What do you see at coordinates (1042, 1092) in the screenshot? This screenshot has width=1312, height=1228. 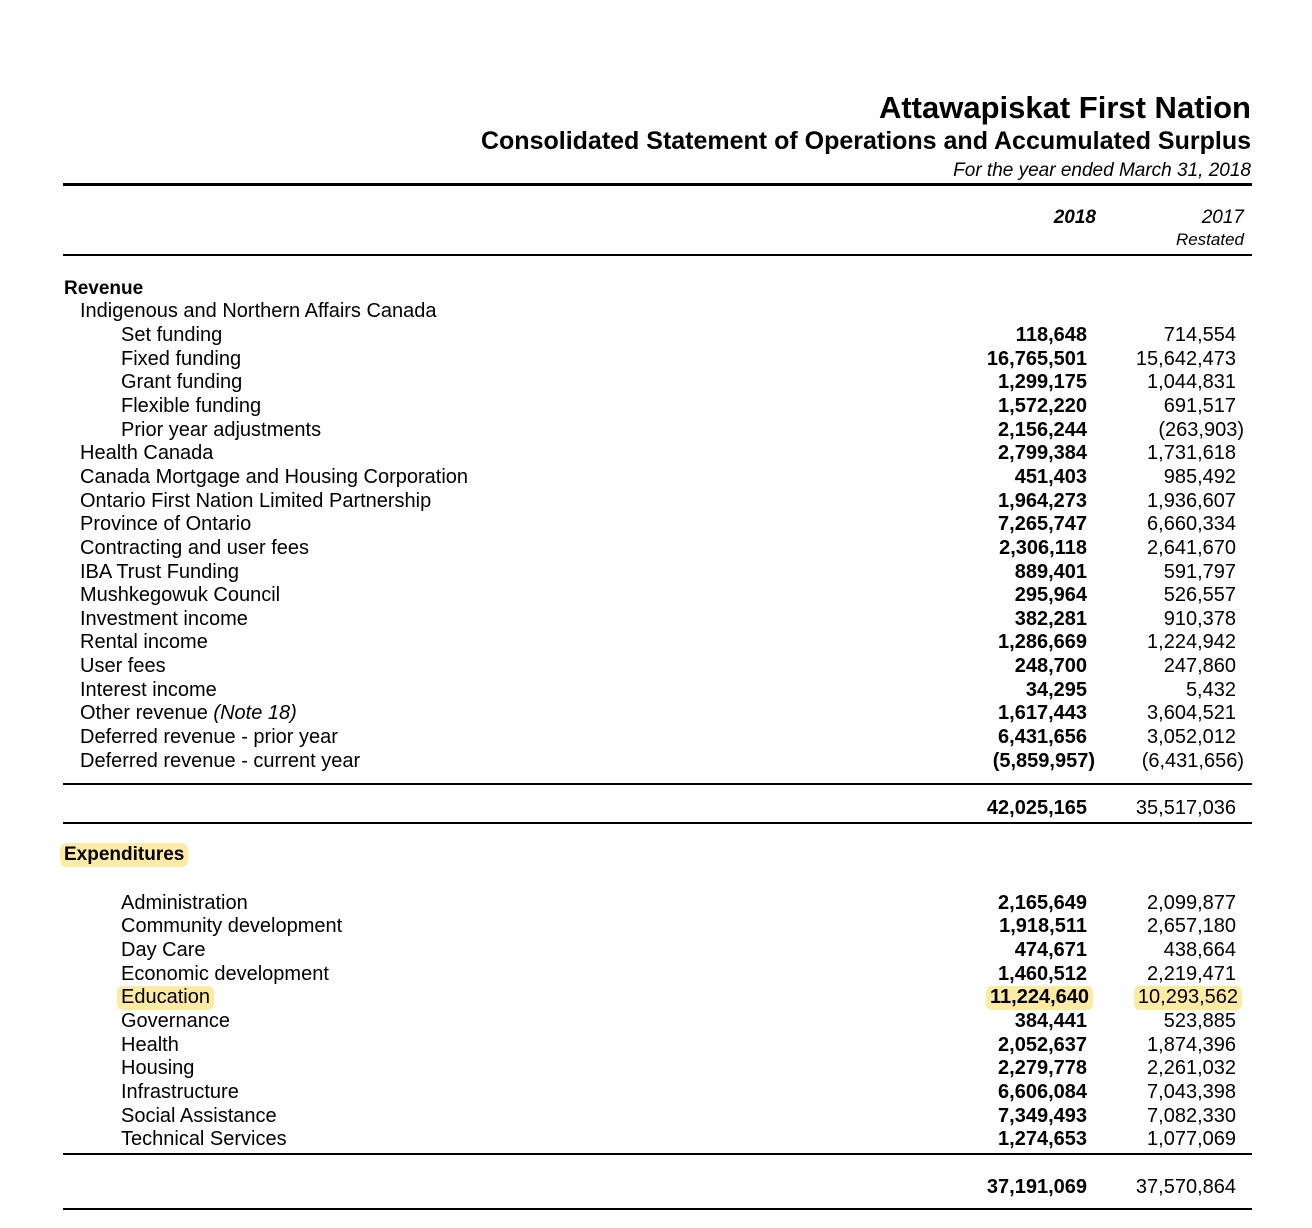 I see `value-2018: 6,606,084` at bounding box center [1042, 1092].